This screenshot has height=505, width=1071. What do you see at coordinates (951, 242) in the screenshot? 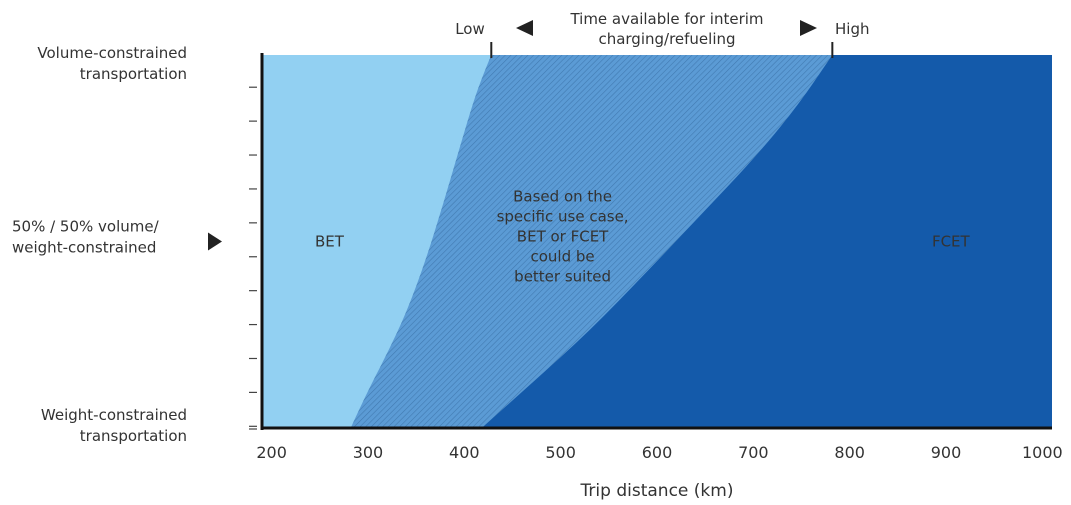
I see `fcet-region-label: FCET` at bounding box center [951, 242].